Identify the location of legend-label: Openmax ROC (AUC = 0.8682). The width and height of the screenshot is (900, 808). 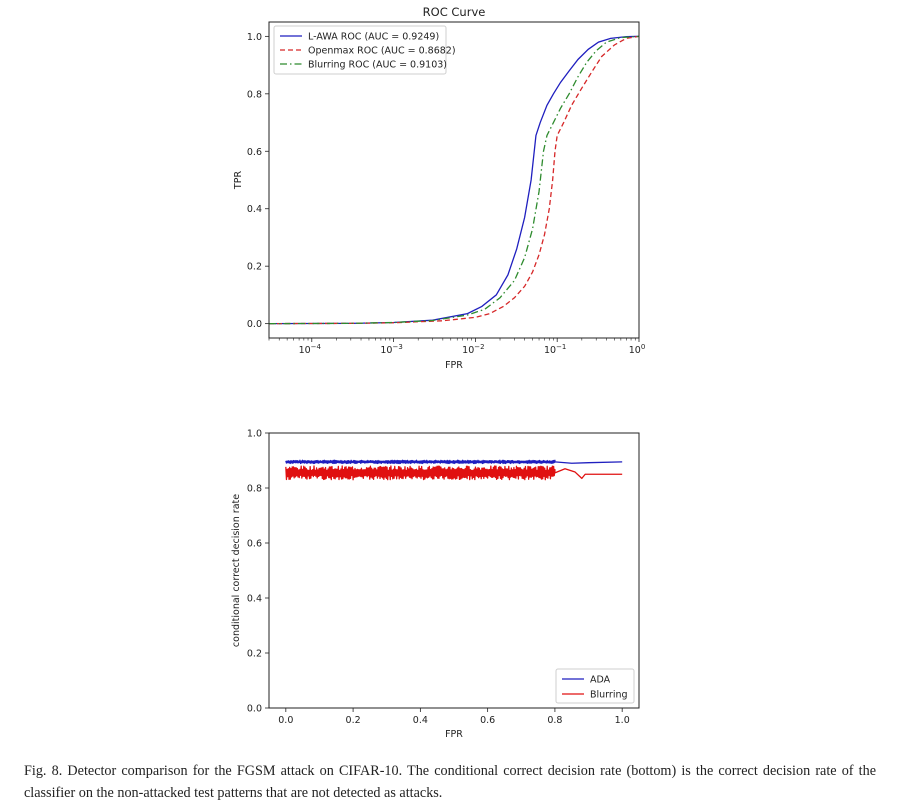
(382, 51).